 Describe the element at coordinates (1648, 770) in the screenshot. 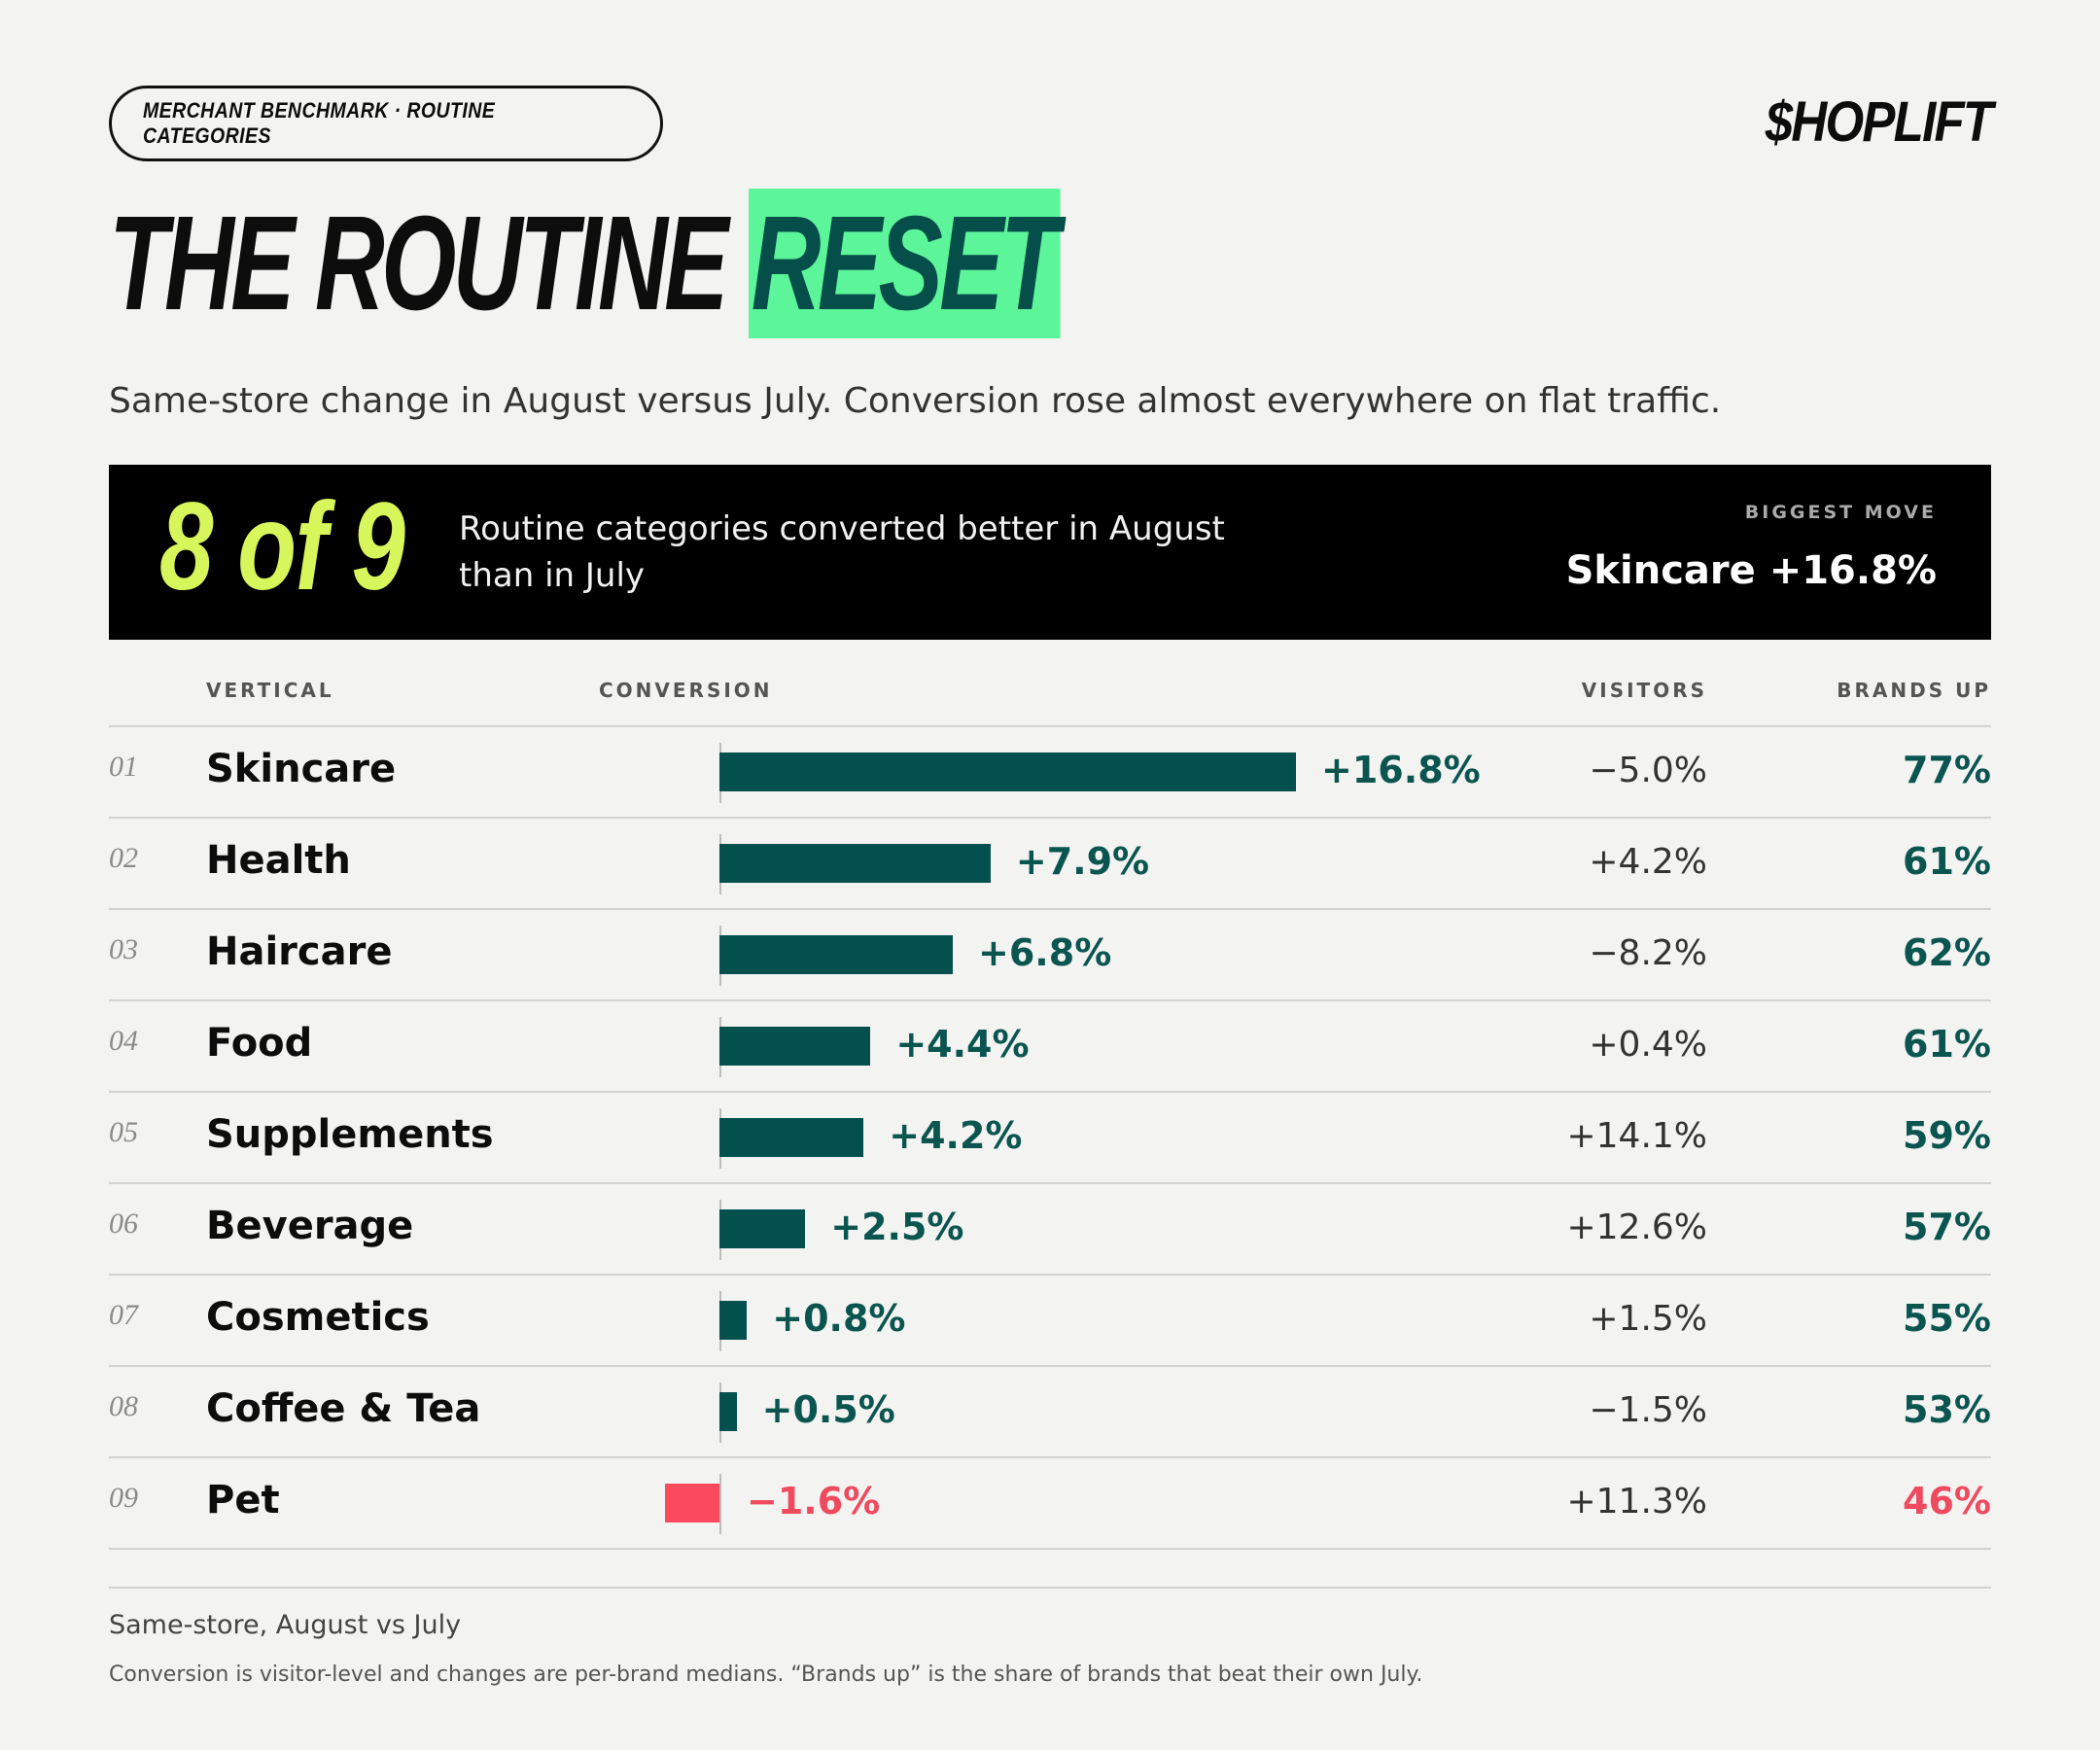

I see `visitors-change: −5.0%` at that location.